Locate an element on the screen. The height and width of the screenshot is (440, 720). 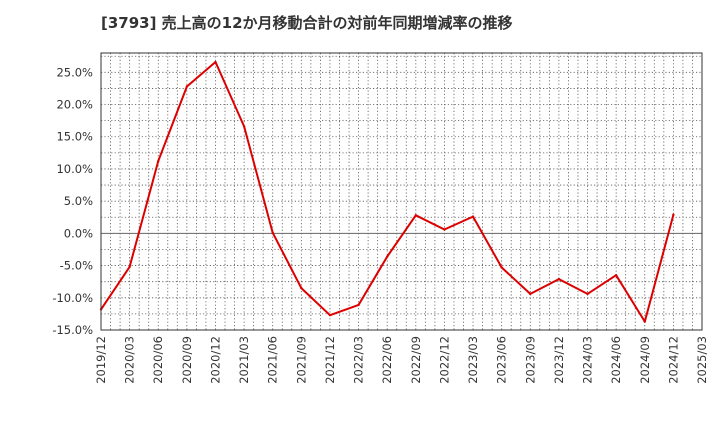
x-tick-label: 2023/09 is located at coordinates (530, 360).